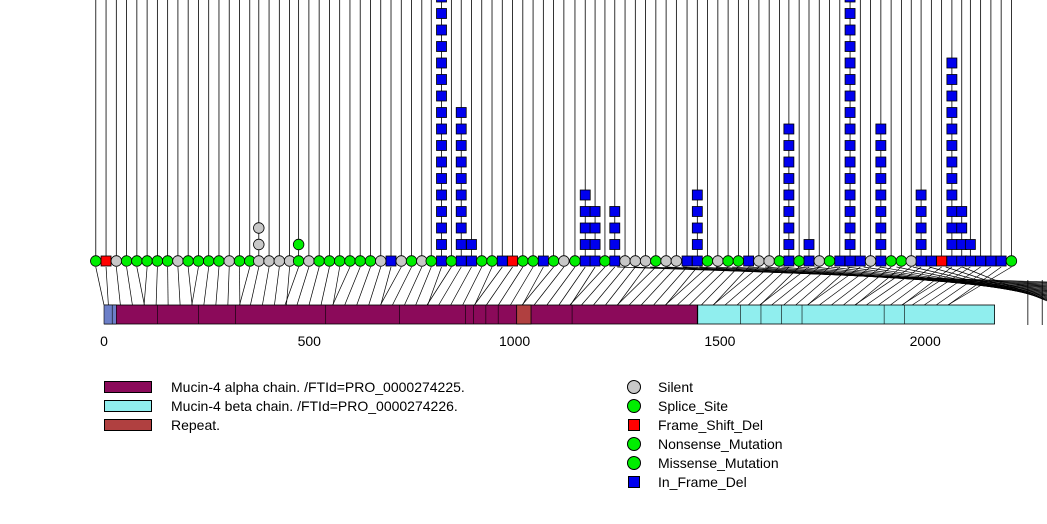  I want to click on protein-track, so click(549, 314).